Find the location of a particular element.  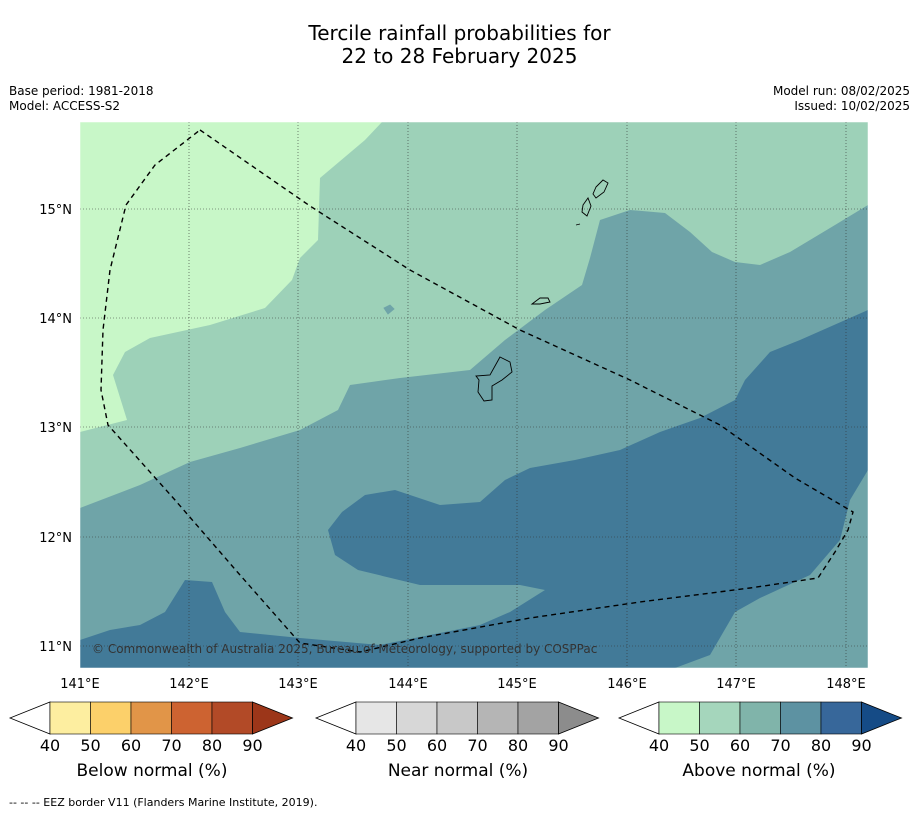

title-line-2: 22 to 28 February 2025 is located at coordinates (459, 56).